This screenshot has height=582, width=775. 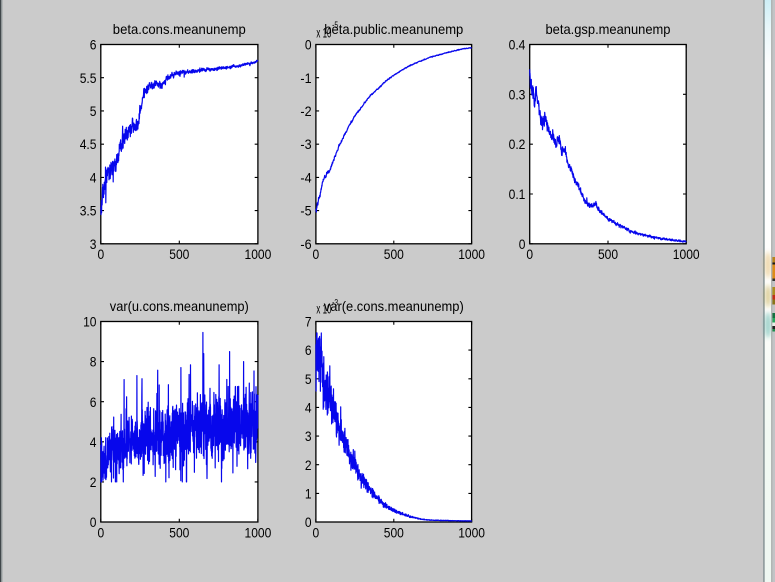 I want to click on svg-text: 8, so click(x=93, y=362).